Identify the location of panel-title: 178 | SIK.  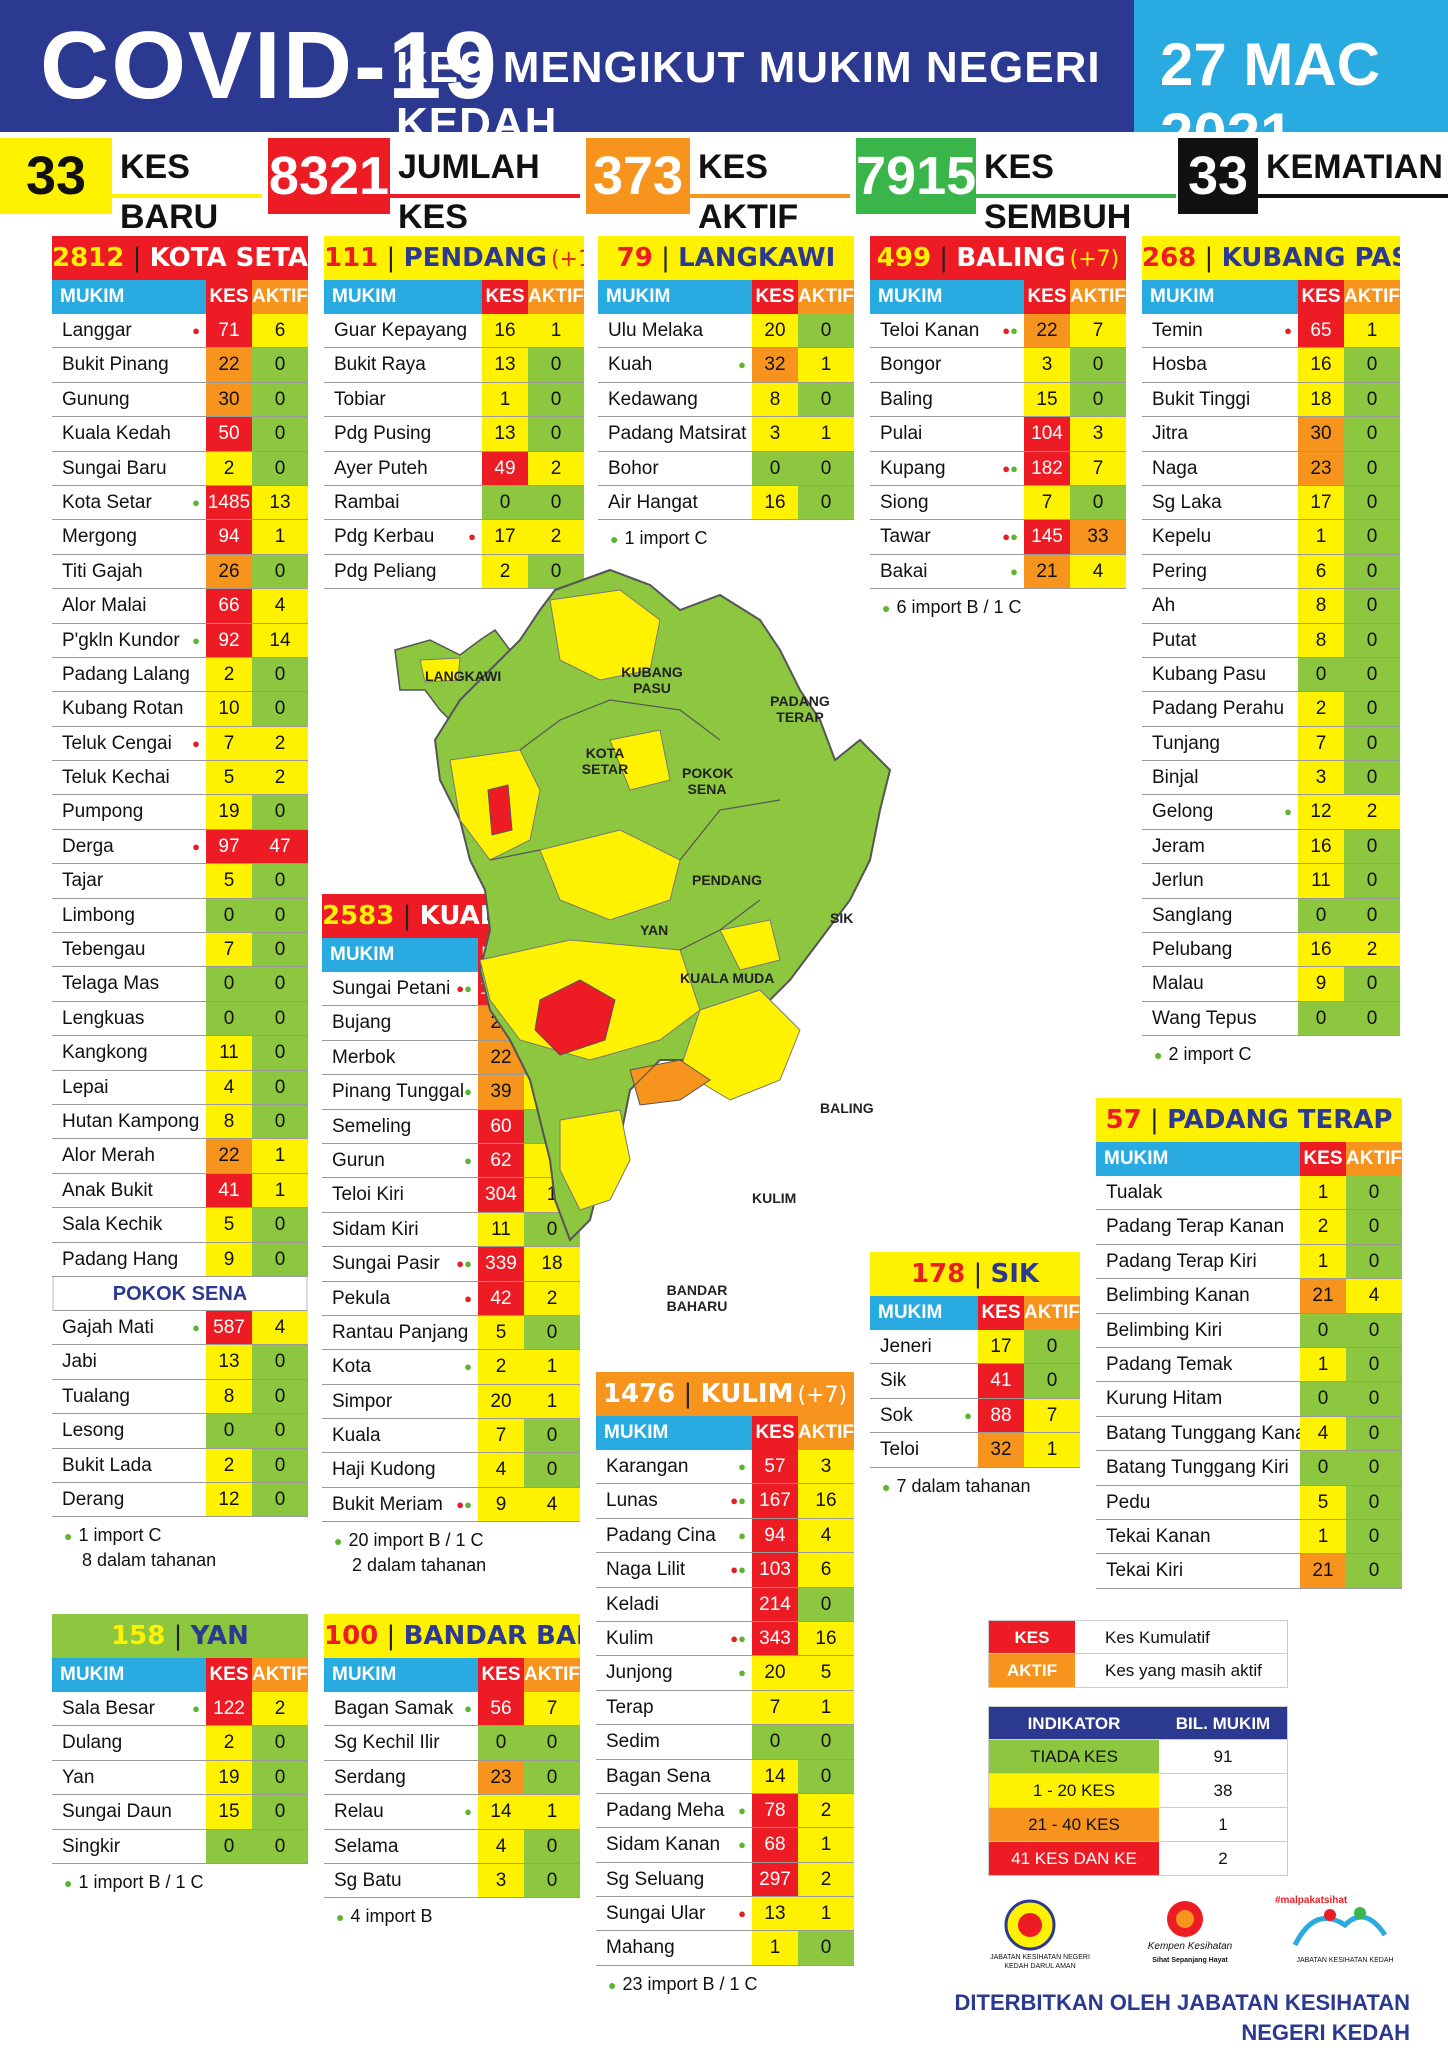
(975, 1274).